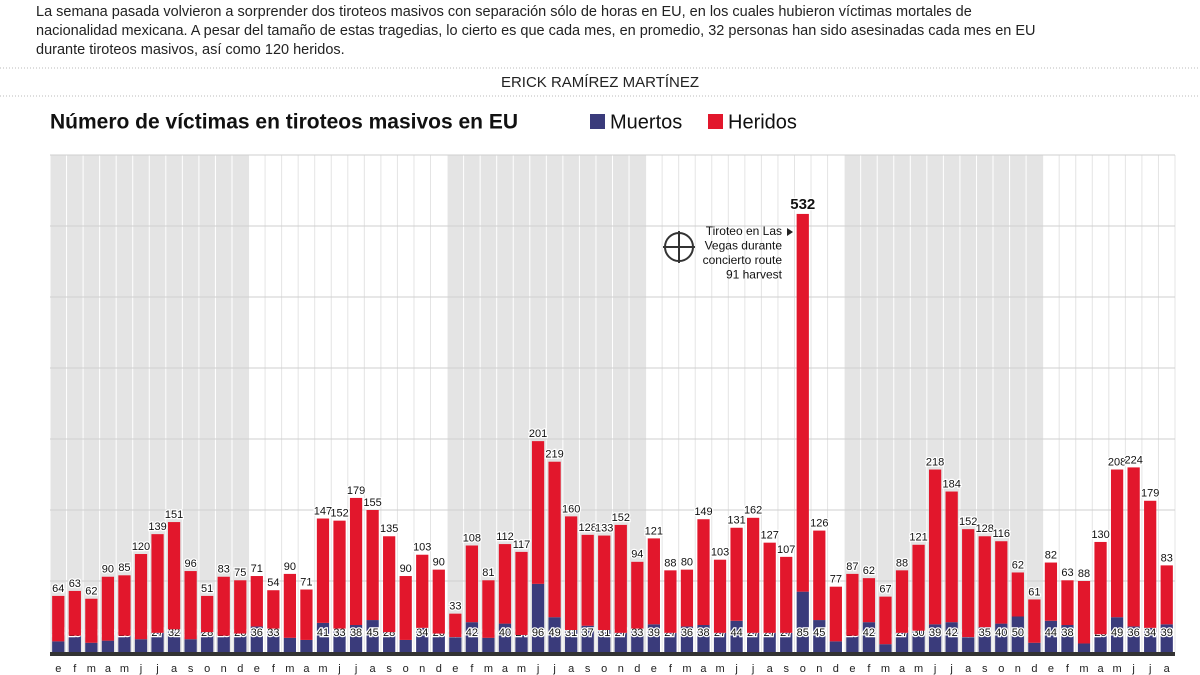  I want to click on value-label: 121, so click(654, 531).